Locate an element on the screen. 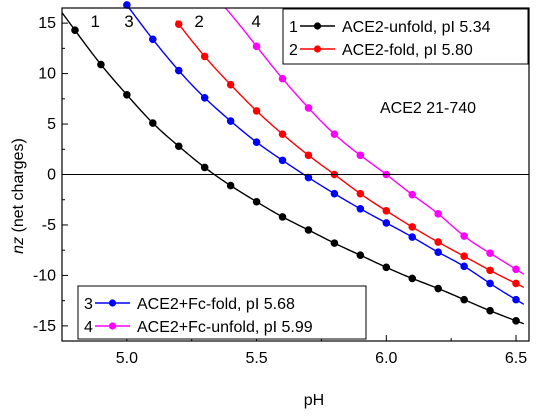 Image resolution: width=550 pixels, height=416 pixels. series-4-number-label: 4 is located at coordinates (255, 21).